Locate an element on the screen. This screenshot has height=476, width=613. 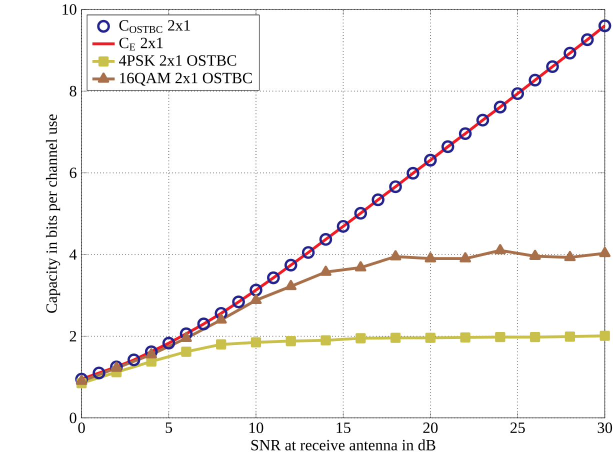
x-tick-label: 20 is located at coordinates (430, 428).